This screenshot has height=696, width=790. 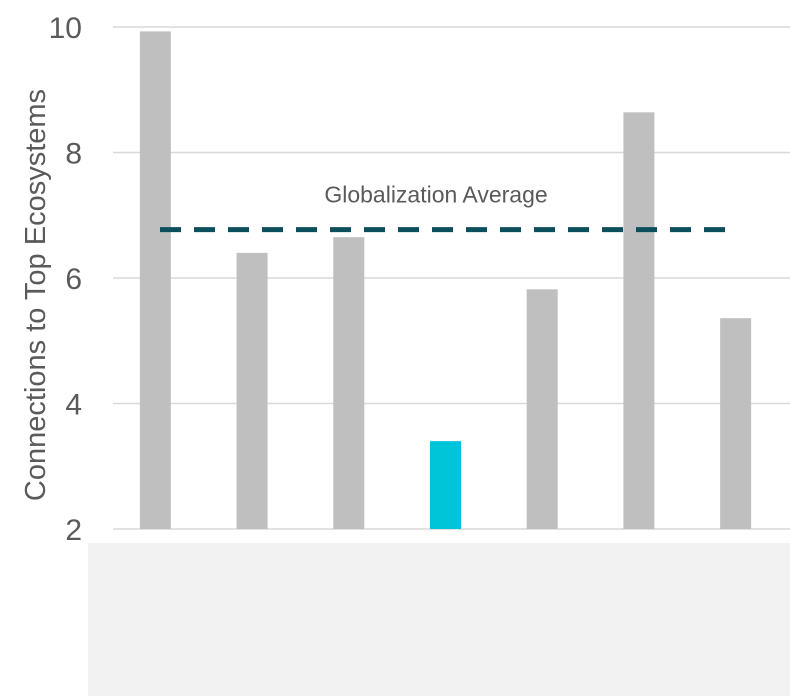 What do you see at coordinates (73, 405) in the screenshot?
I see `y-tick-label: 4` at bounding box center [73, 405].